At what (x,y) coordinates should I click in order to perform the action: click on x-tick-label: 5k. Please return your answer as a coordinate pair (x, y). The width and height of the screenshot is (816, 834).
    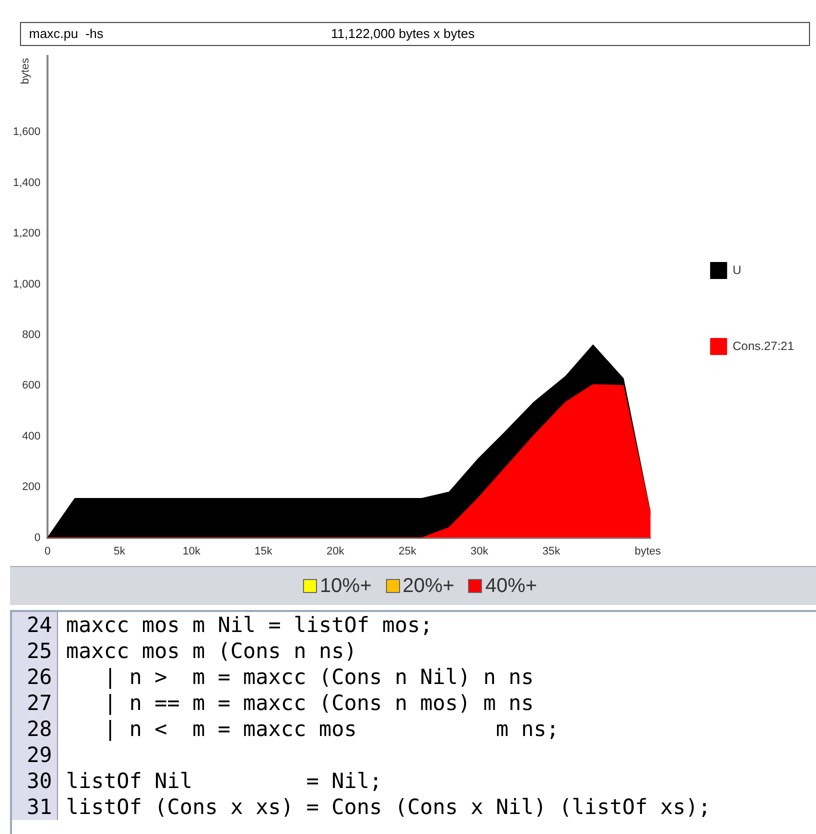
    Looking at the image, I should click on (120, 551).